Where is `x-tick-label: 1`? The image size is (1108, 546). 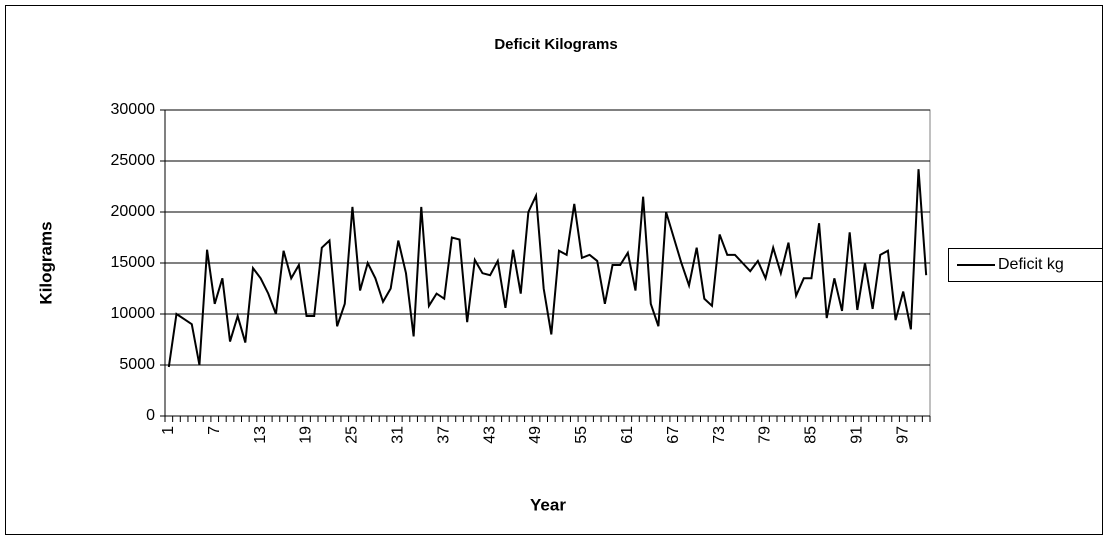 x-tick-label: 1 is located at coordinates (168, 430).